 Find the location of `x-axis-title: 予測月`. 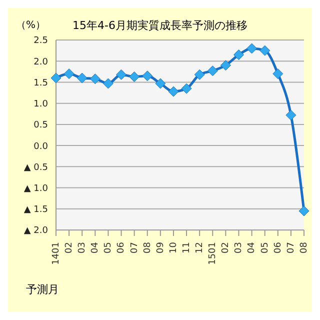

x-axis-title: 予測月 is located at coordinates (42, 289).